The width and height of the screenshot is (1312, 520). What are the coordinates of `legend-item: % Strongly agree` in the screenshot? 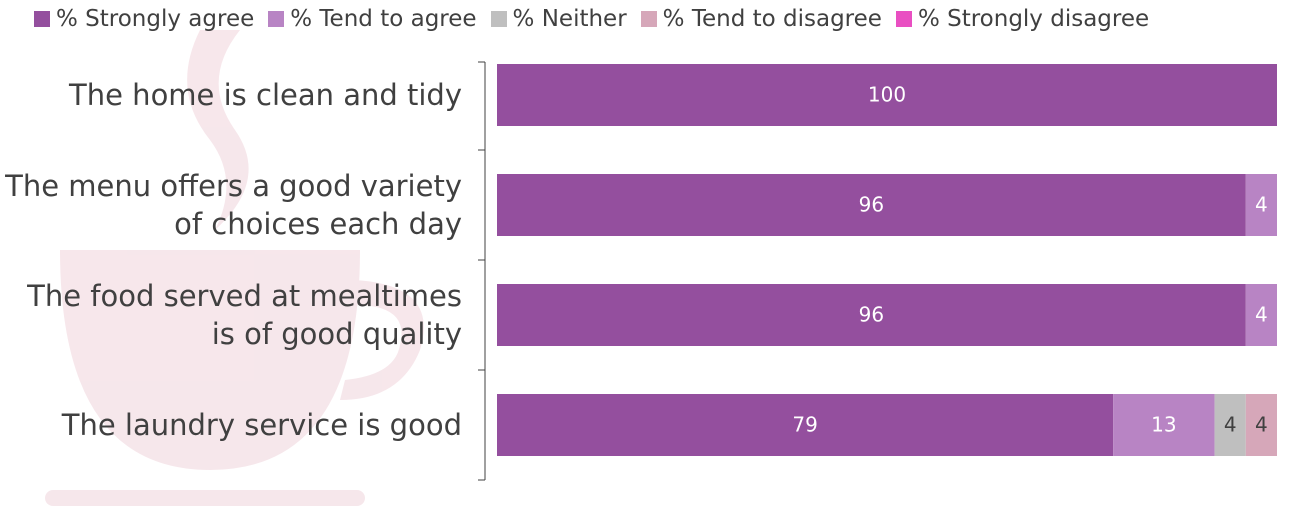 It's located at (144, 19).